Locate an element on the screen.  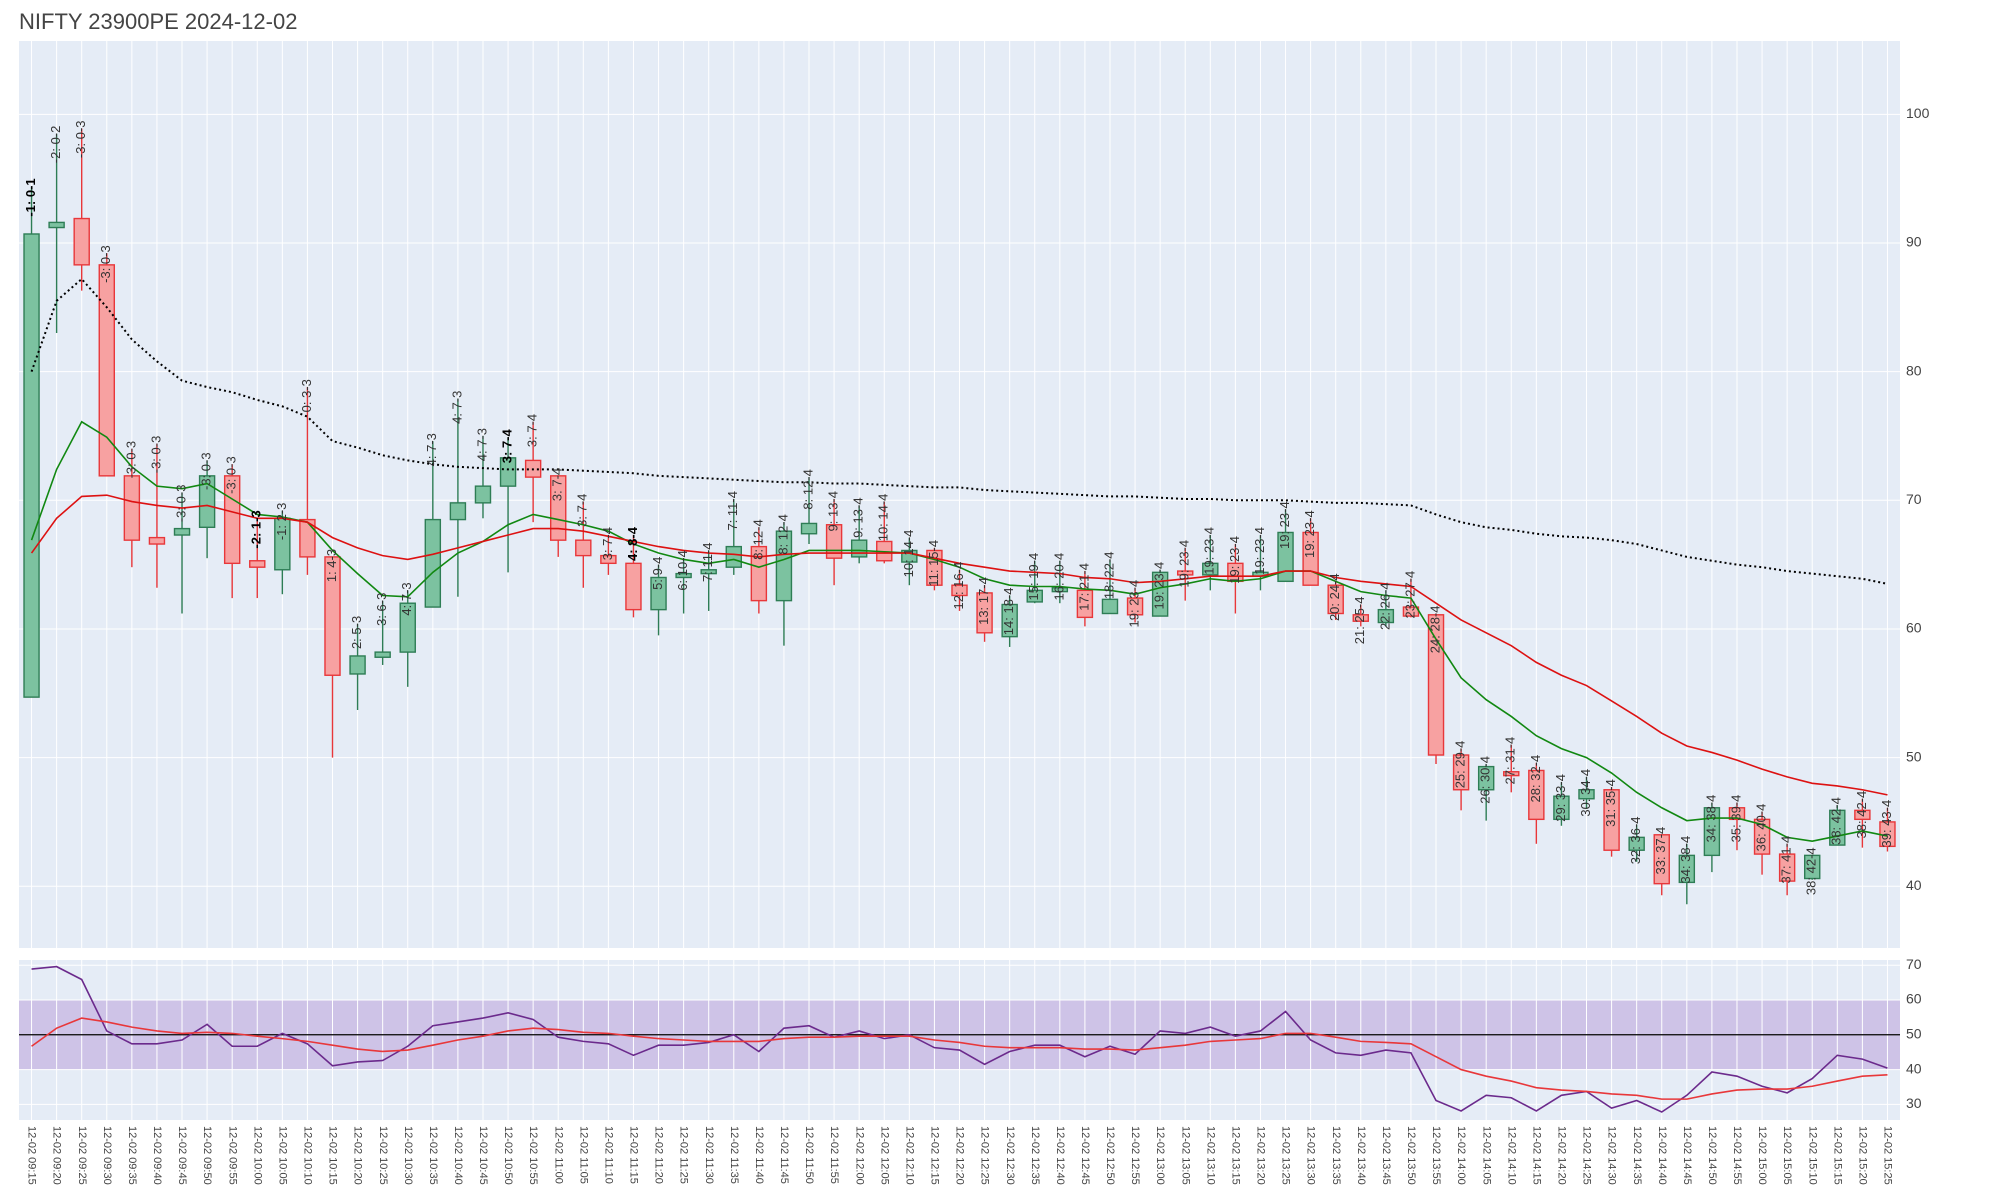
candle-annotation: 34: 38-4 is located at coordinates (1685, 860).